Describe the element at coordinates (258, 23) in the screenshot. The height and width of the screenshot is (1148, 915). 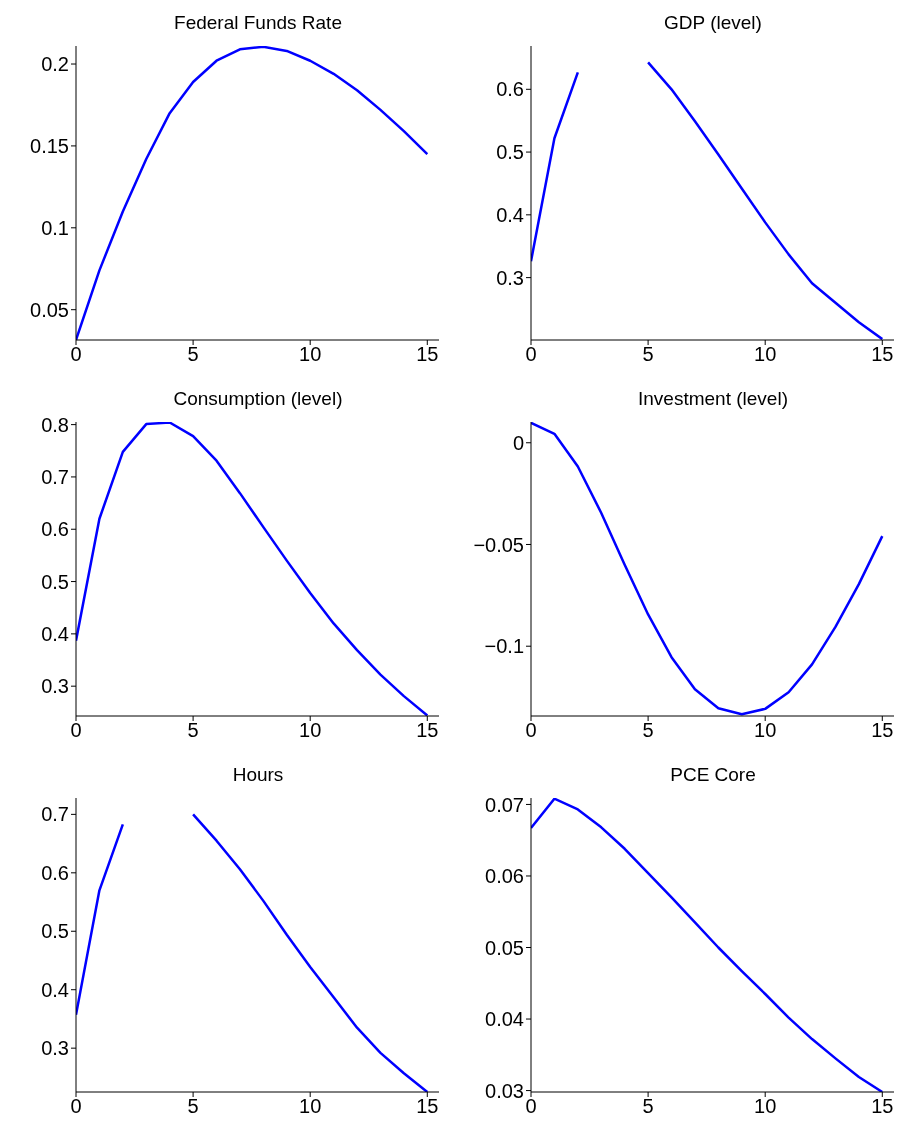
I see `chart-title: Federal Funds Rate` at that location.